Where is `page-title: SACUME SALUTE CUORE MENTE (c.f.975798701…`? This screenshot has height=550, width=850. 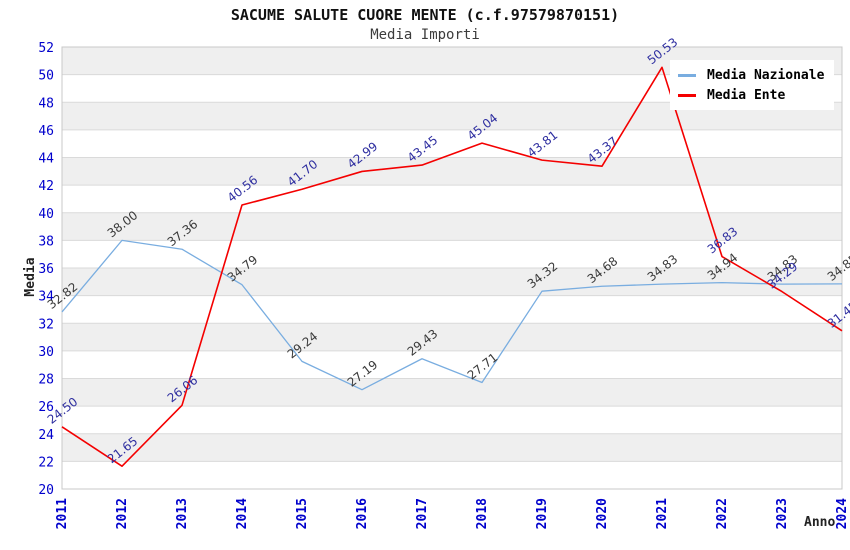 page-title: SACUME SALUTE CUORE MENTE (c.f.975798701… is located at coordinates (425, 15).